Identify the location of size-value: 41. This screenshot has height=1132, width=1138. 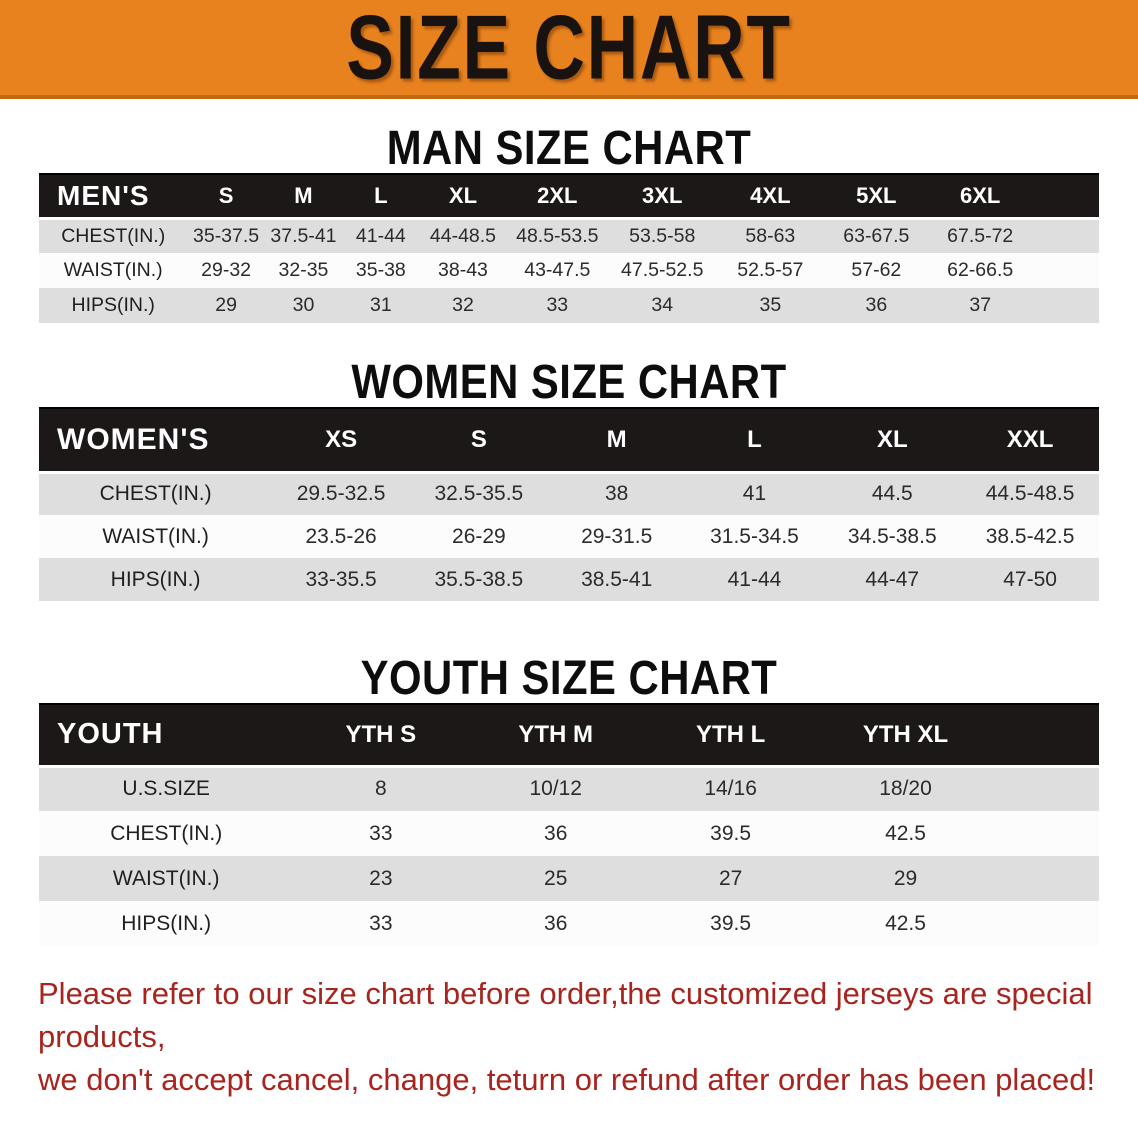
(754, 494).